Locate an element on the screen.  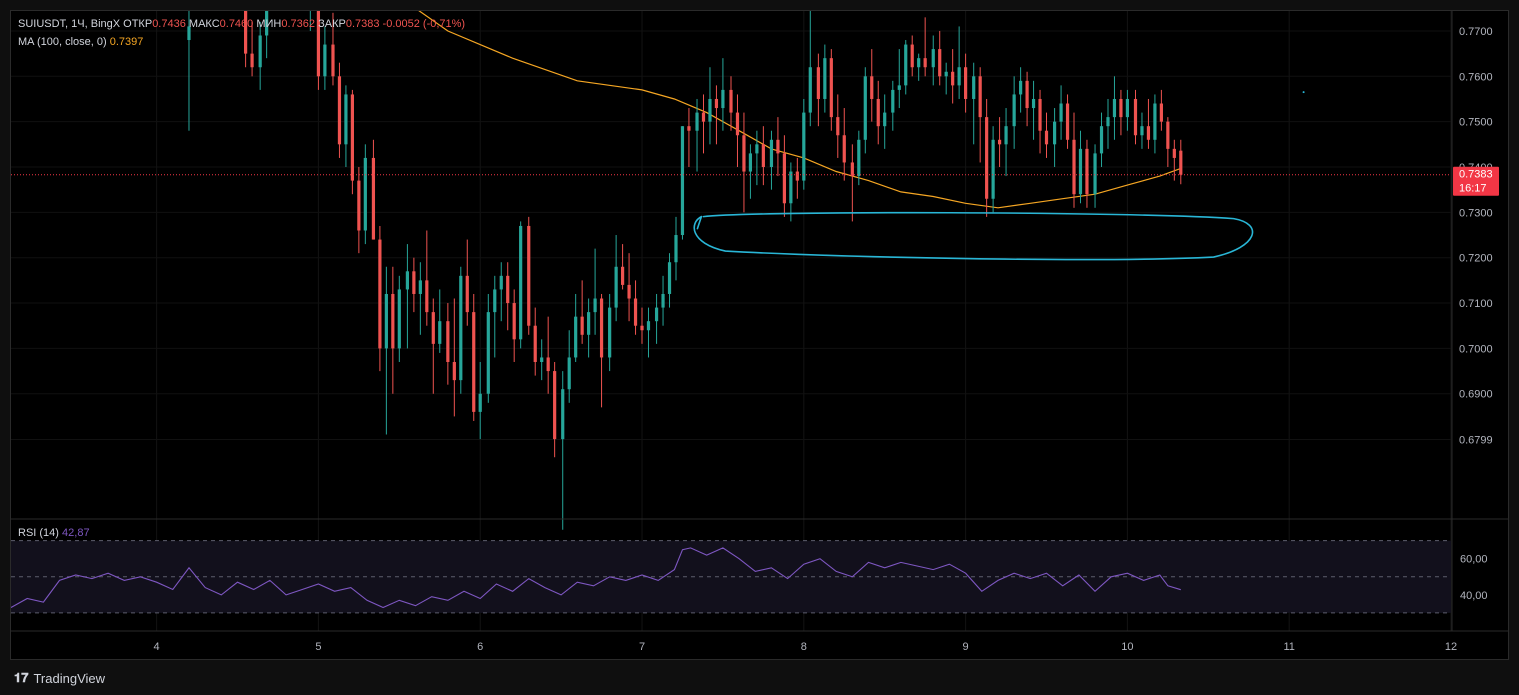
brand-name: TradingView is located at coordinates (69, 678).